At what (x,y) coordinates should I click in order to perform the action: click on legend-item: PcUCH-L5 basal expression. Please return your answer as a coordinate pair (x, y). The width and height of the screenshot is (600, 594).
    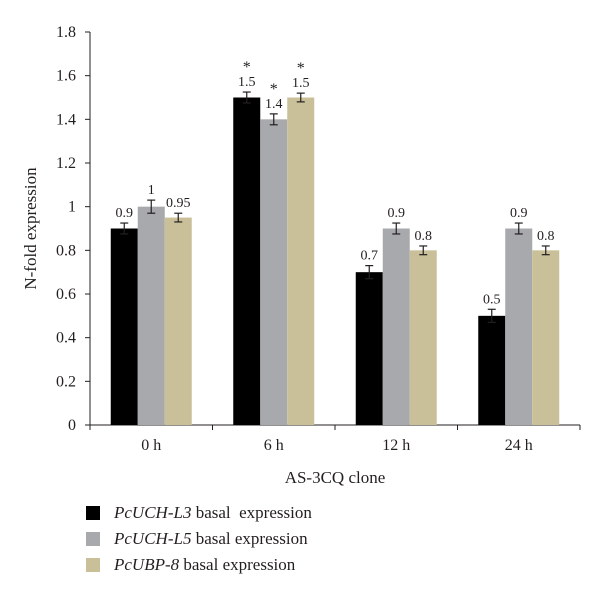
    Looking at the image, I should click on (199, 539).